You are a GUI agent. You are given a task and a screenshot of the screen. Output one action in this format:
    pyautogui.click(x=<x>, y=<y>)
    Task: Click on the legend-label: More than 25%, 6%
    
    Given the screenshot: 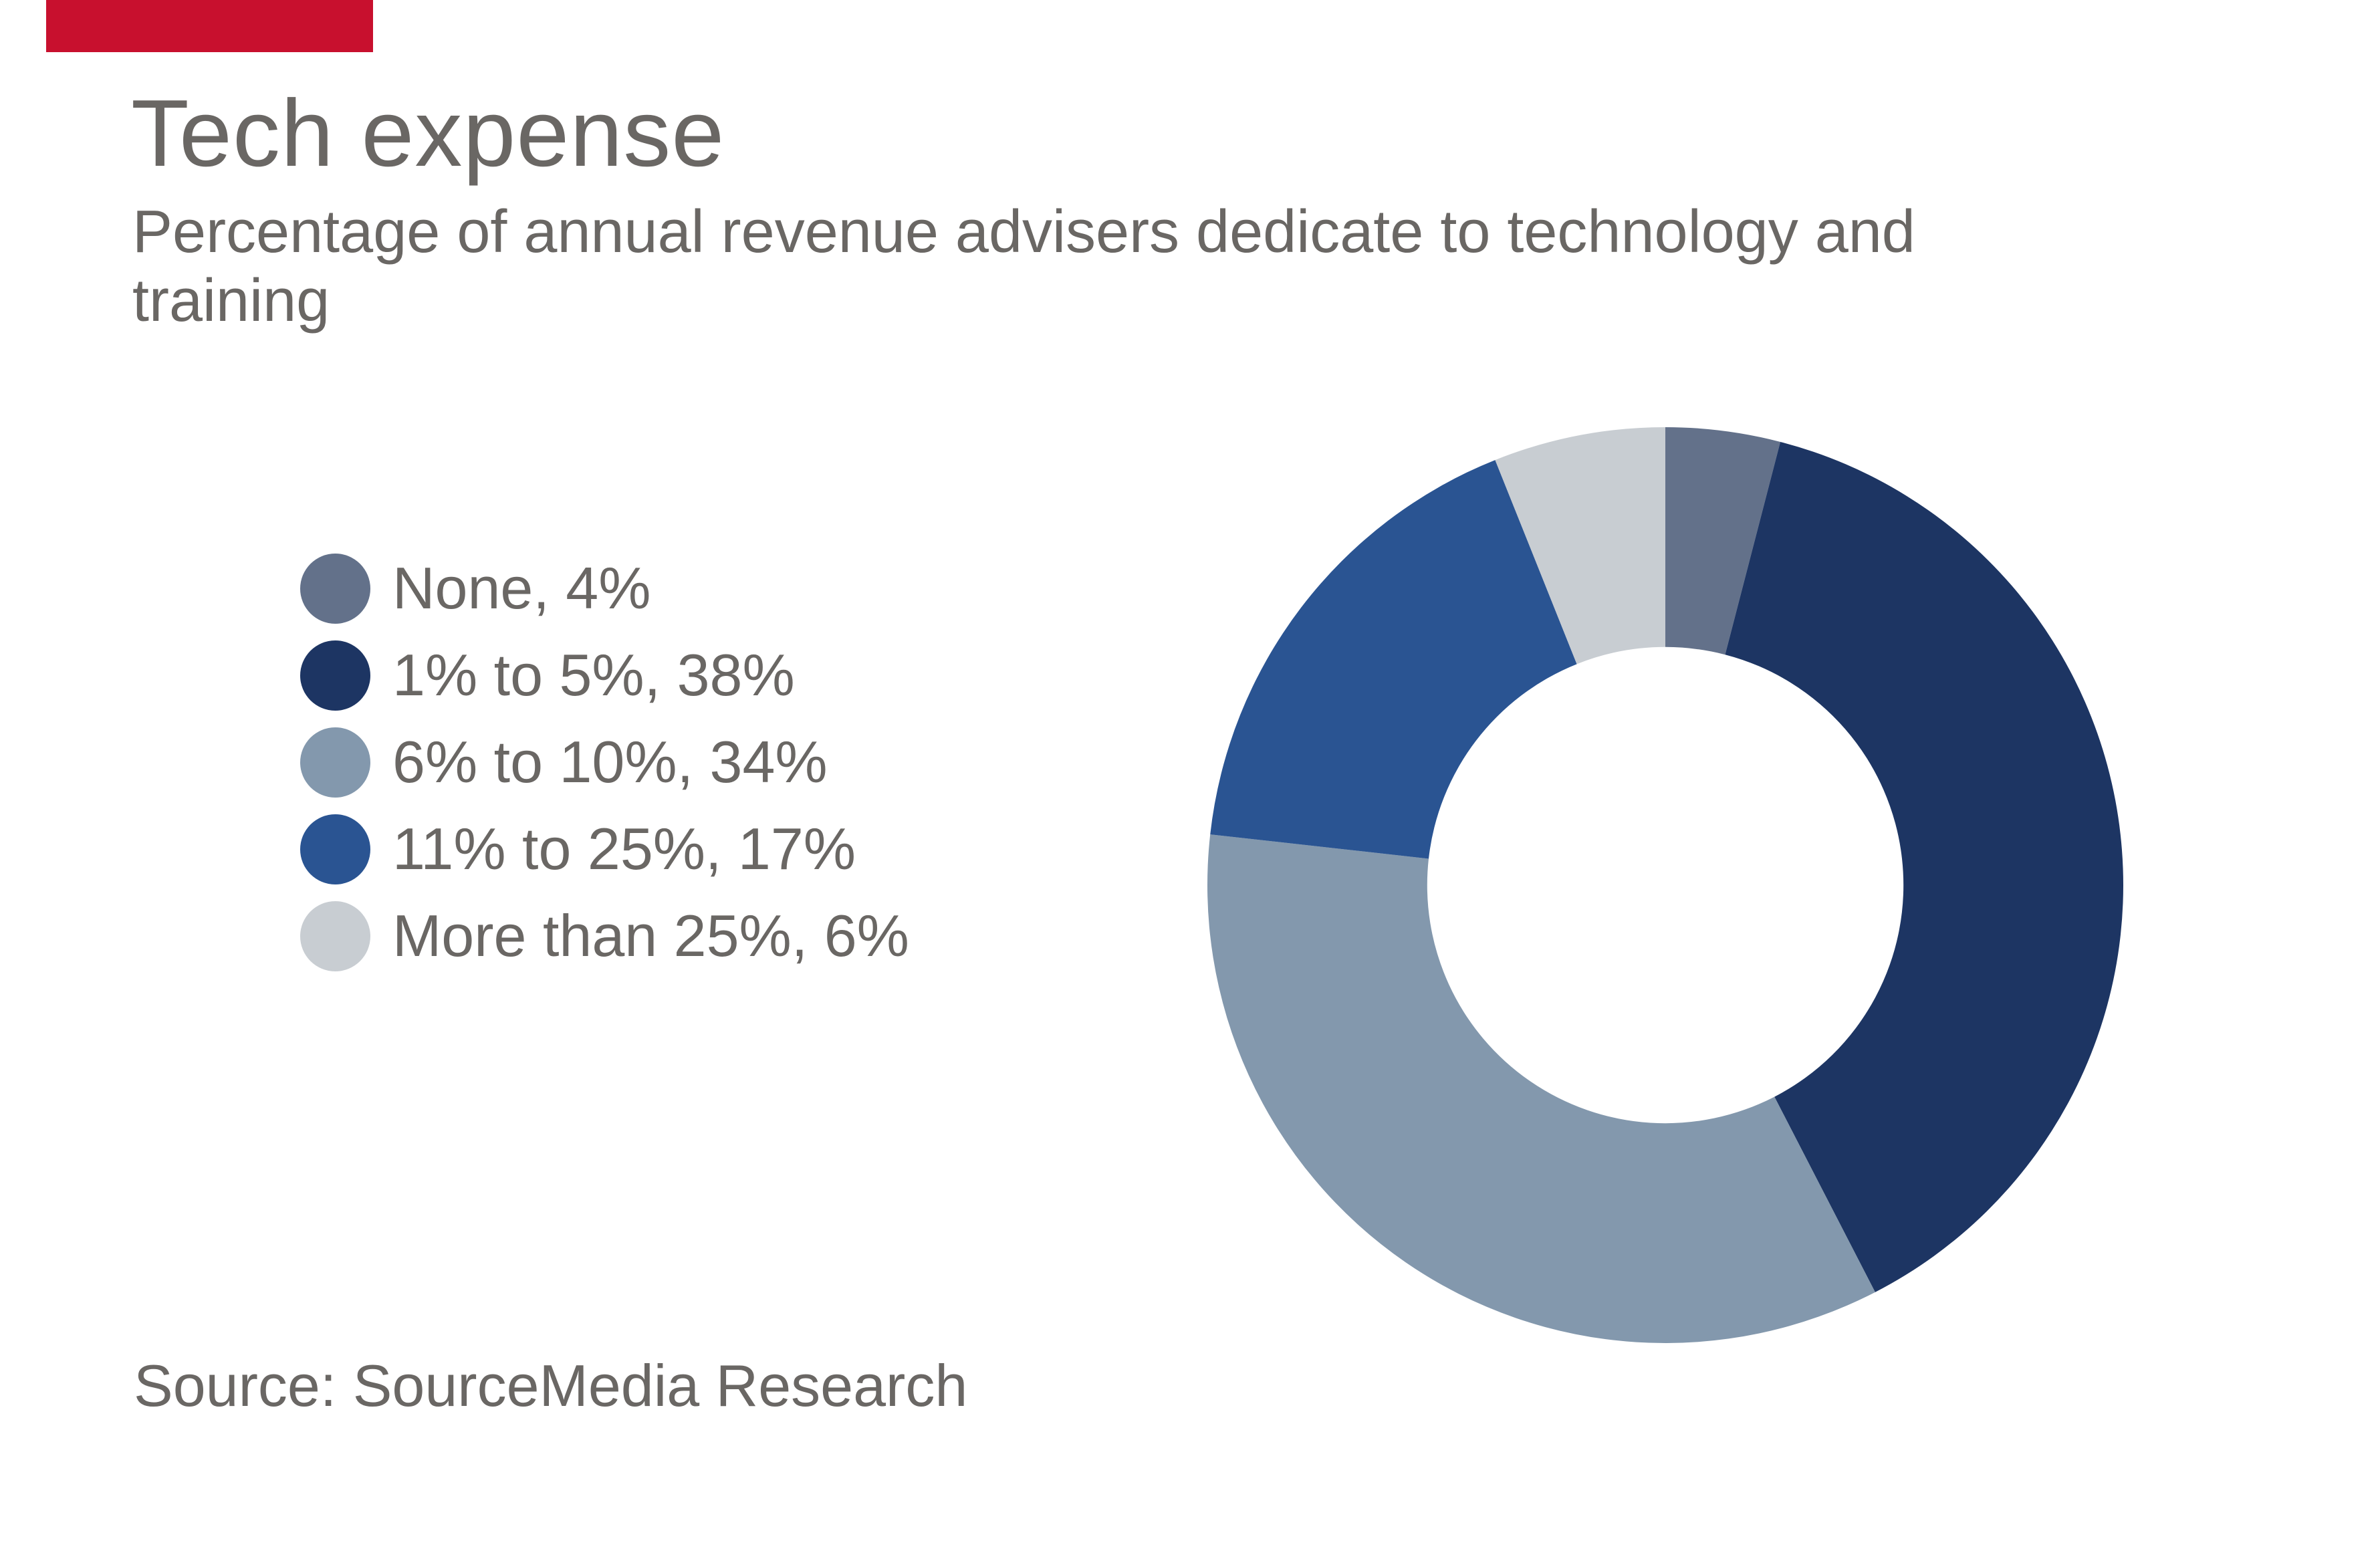 What is the action you would take?
    pyautogui.click(x=650, y=936)
    